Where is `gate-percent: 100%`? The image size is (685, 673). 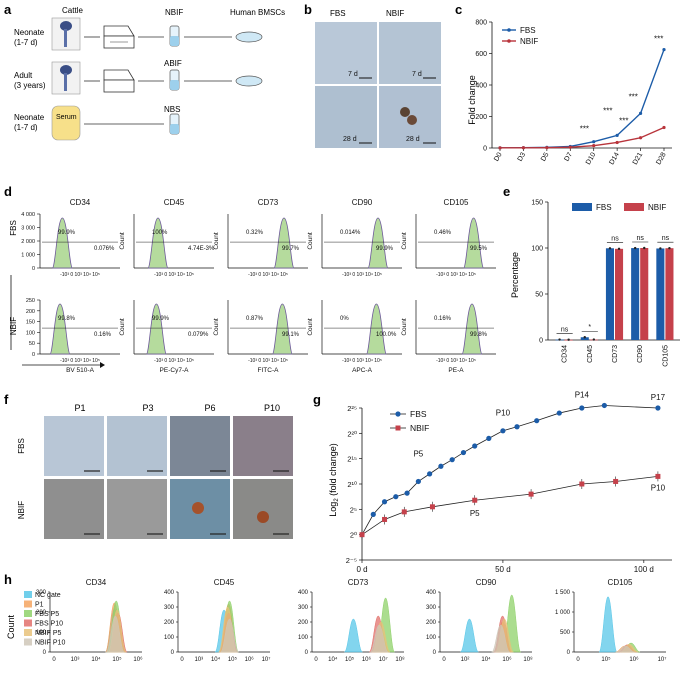 gate-percent: 100% is located at coordinates (160, 233).